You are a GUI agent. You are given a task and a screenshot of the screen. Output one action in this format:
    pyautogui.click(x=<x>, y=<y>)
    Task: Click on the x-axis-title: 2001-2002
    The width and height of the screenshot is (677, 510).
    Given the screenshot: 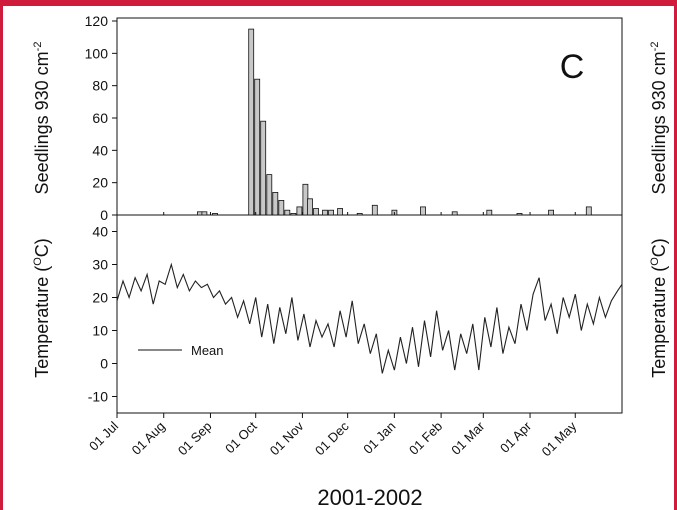 What is the action you would take?
    pyautogui.click(x=369, y=497)
    